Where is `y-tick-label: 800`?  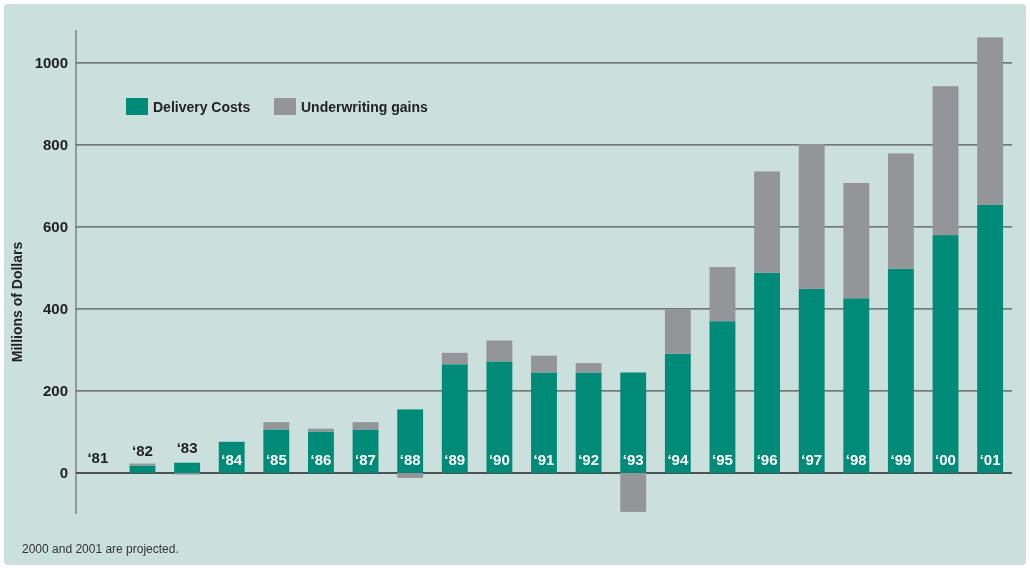
y-tick-label: 800 is located at coordinates (55, 145).